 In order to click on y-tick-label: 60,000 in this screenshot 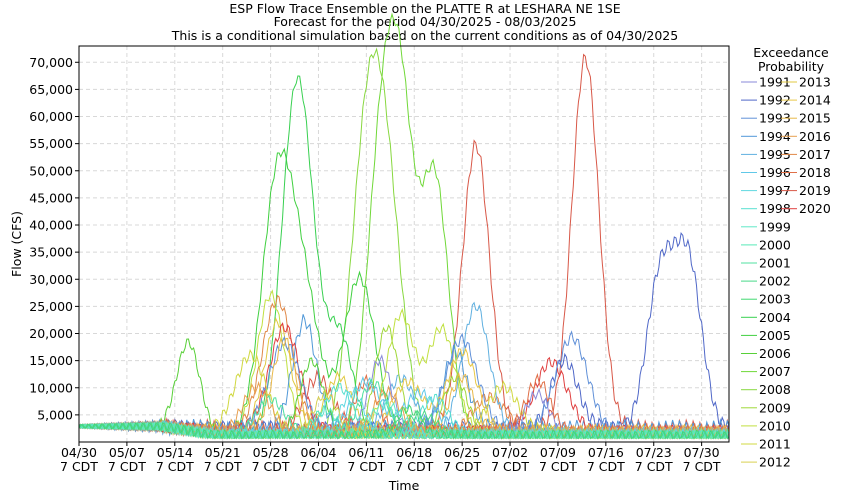, I will do `click(51, 116)`.